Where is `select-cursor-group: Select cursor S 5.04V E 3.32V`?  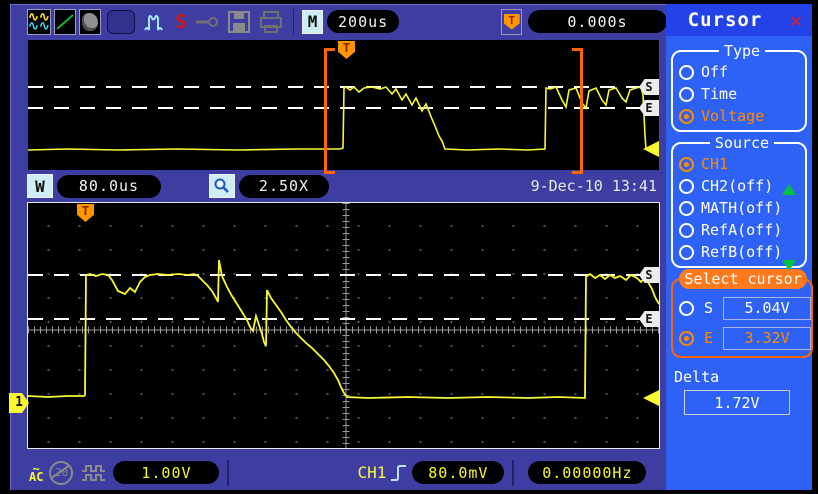 select-cursor-group: Select cursor S 5.04V E 3.32V is located at coordinates (742, 313).